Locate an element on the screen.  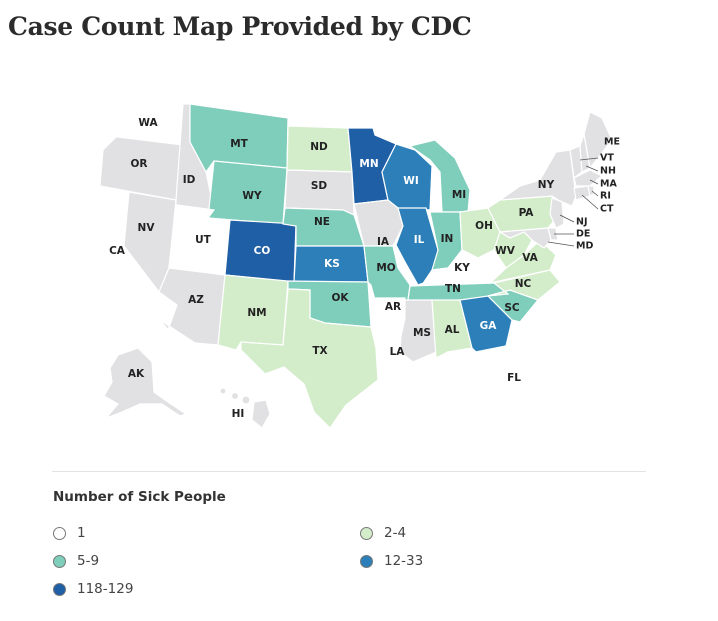
state-wi is located at coordinates (407, 177).